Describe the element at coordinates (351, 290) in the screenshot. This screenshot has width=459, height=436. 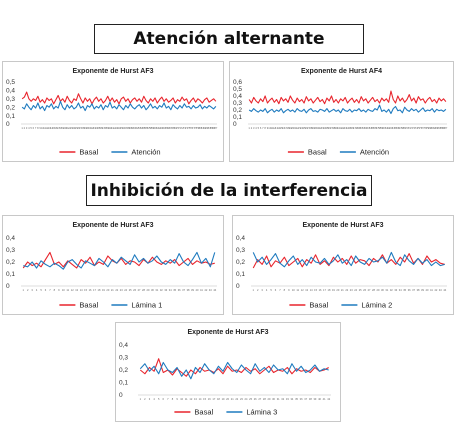
I see `x-tick-label: 23` at that location.